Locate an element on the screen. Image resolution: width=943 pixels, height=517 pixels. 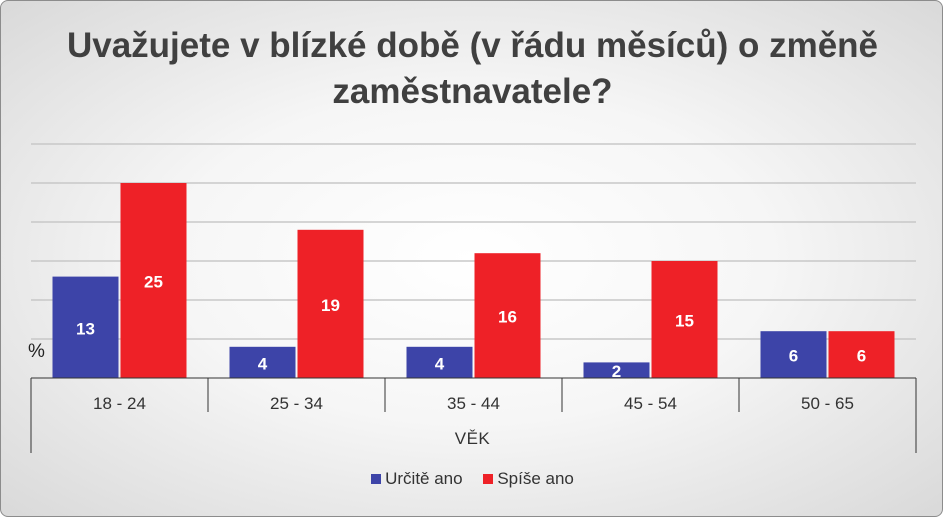
legend-item-probably: Spíše ano is located at coordinates (528, 479).